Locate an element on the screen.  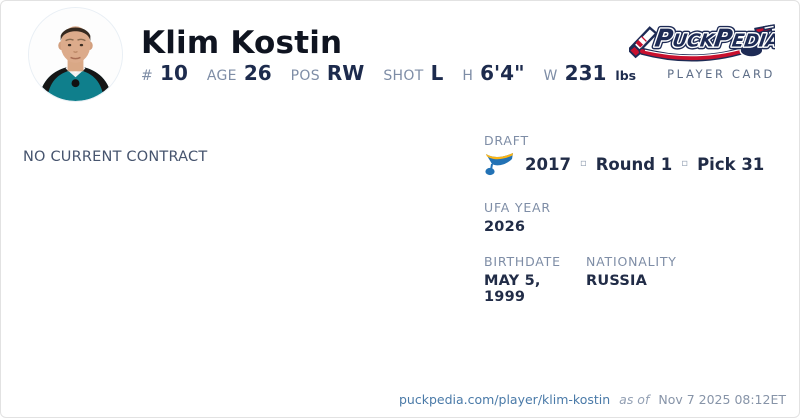
stat-position: POS RW is located at coordinates (328, 73).